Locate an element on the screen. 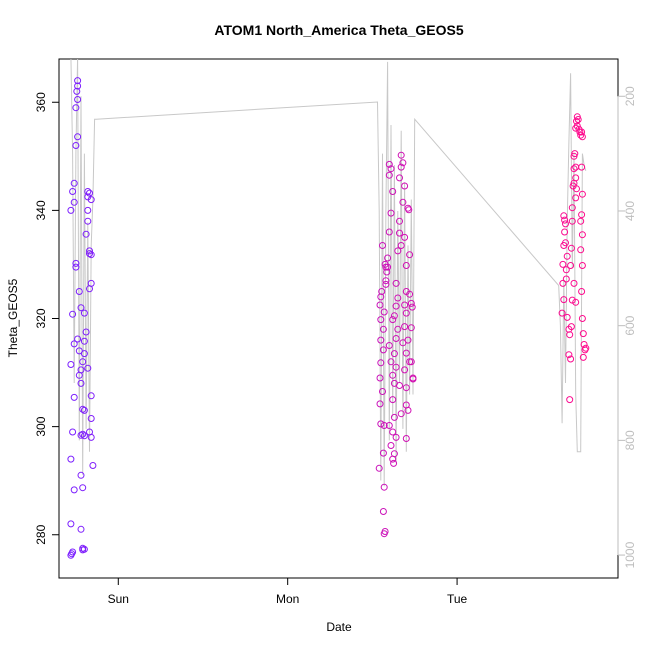 The height and width of the screenshot is (650, 650). y2-tick-label: 200 is located at coordinates (630, 96).